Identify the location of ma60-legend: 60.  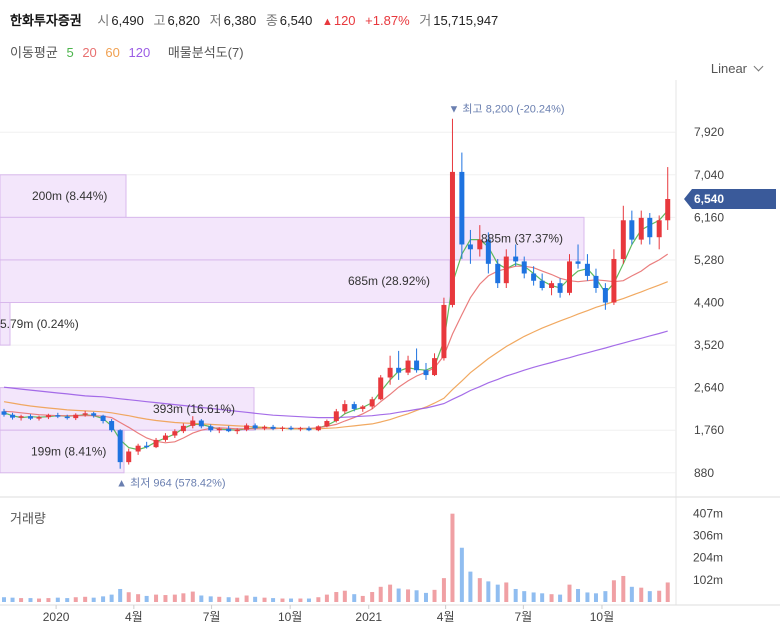
(112, 52).